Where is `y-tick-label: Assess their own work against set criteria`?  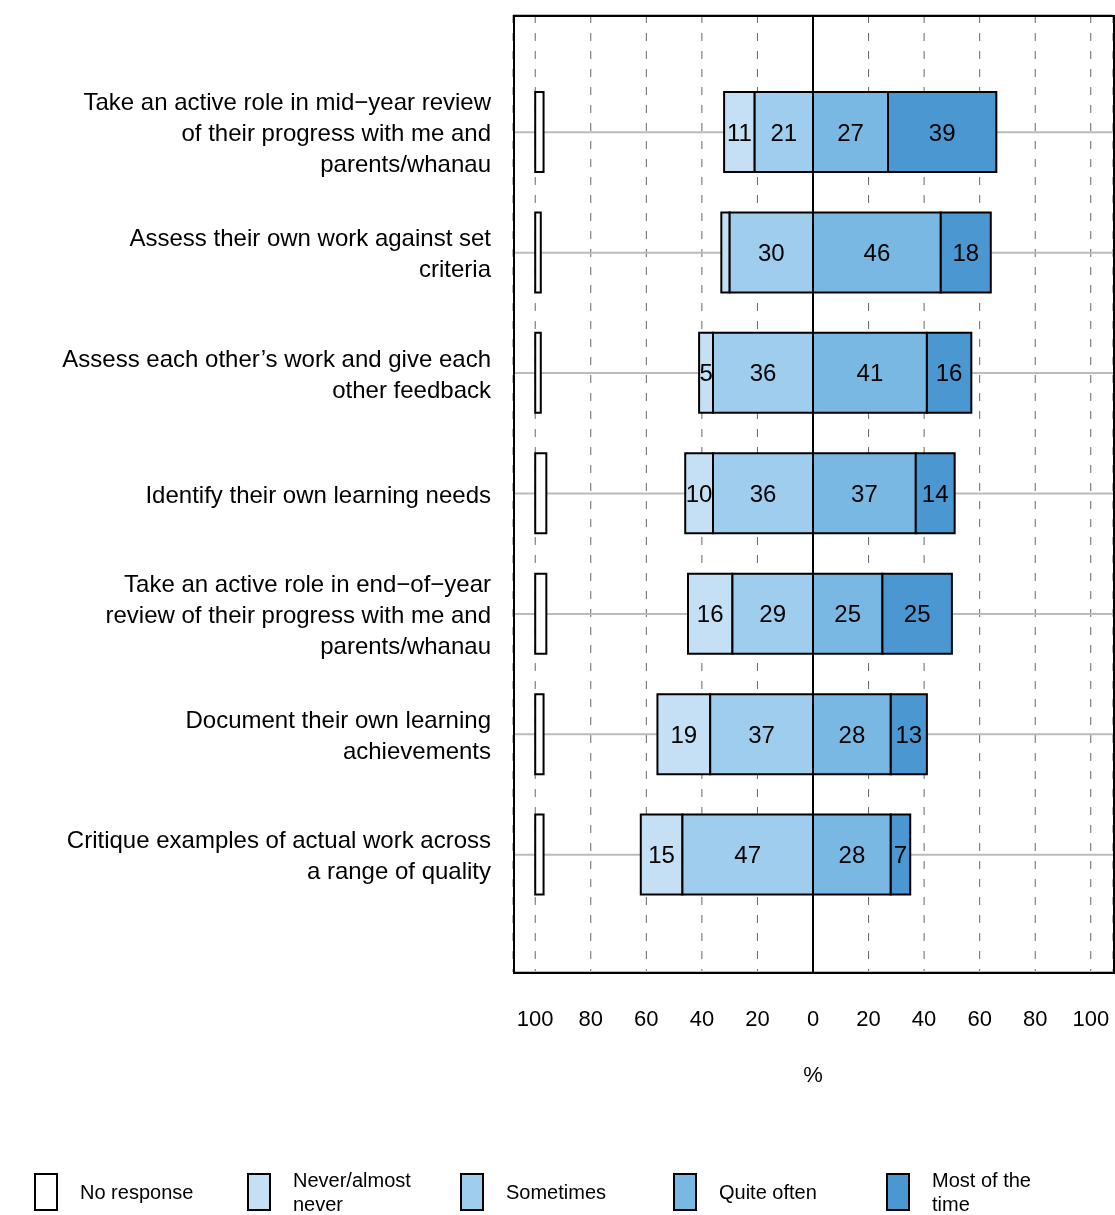
y-tick-label: Assess their own work against set criteria is located at coordinates (310, 252).